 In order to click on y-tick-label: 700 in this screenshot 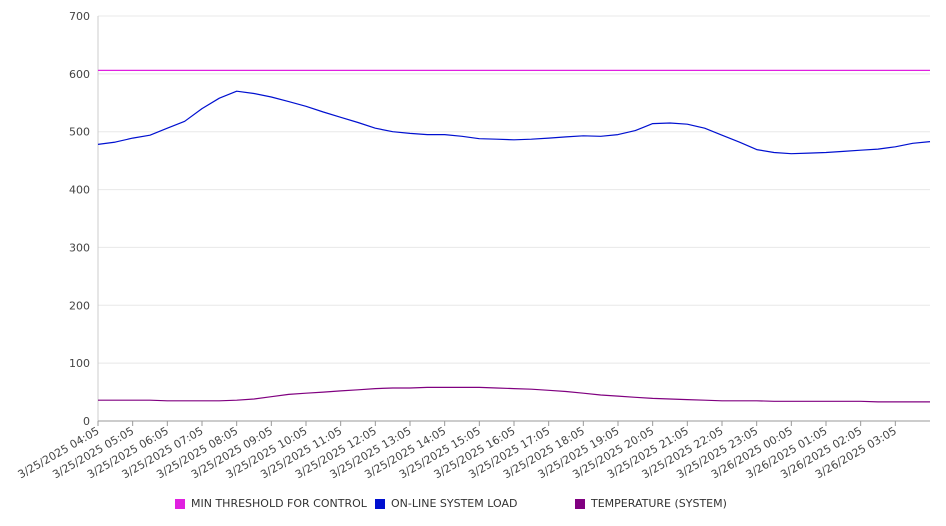, I will do `click(79, 16)`.